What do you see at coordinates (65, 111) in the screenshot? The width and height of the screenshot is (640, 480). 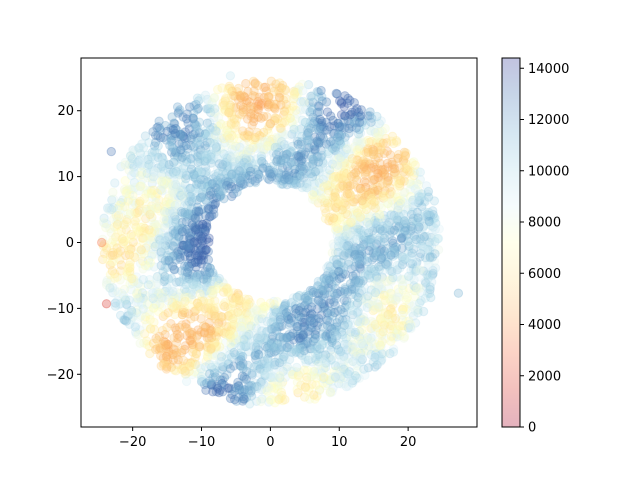 I see `y-tick-label: 20` at bounding box center [65, 111].